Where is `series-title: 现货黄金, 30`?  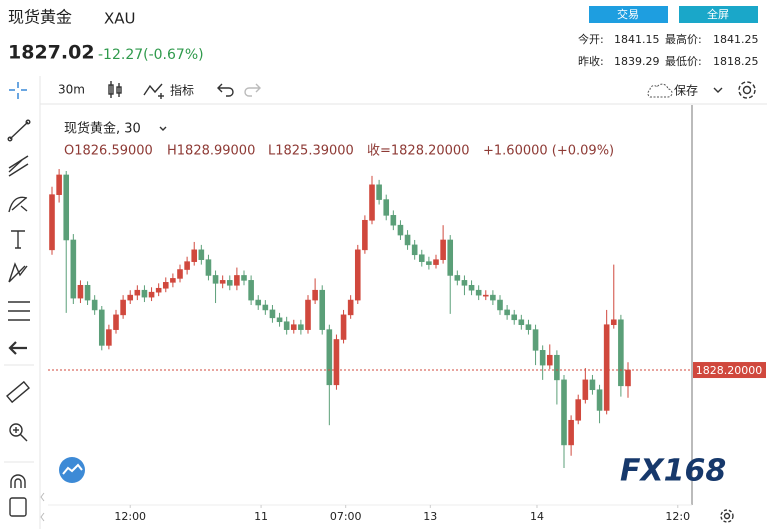 series-title: 现货黄金, 30 is located at coordinates (102, 129).